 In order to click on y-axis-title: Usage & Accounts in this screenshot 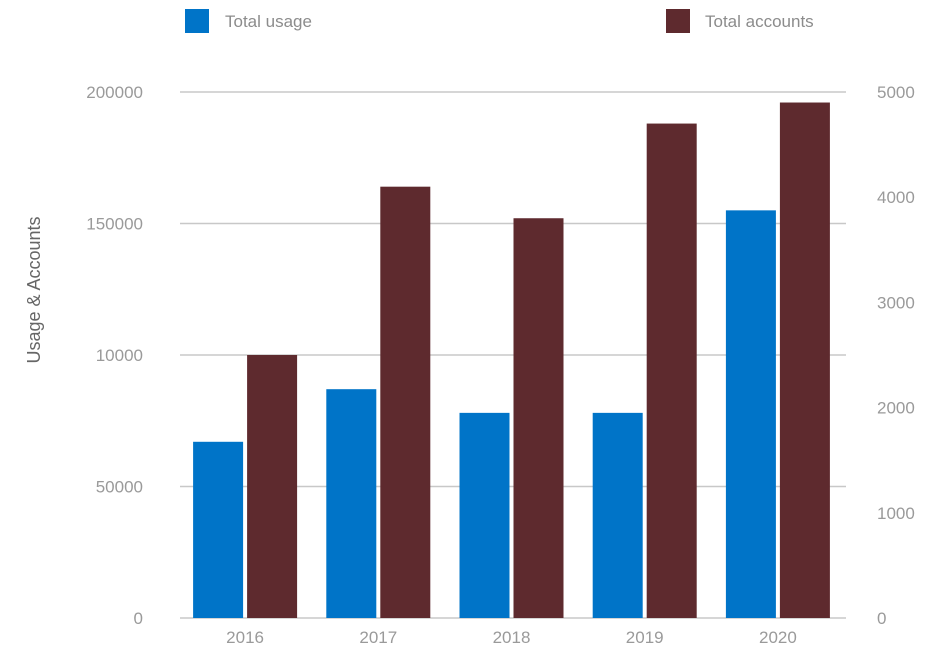, I will do `click(34, 289)`.